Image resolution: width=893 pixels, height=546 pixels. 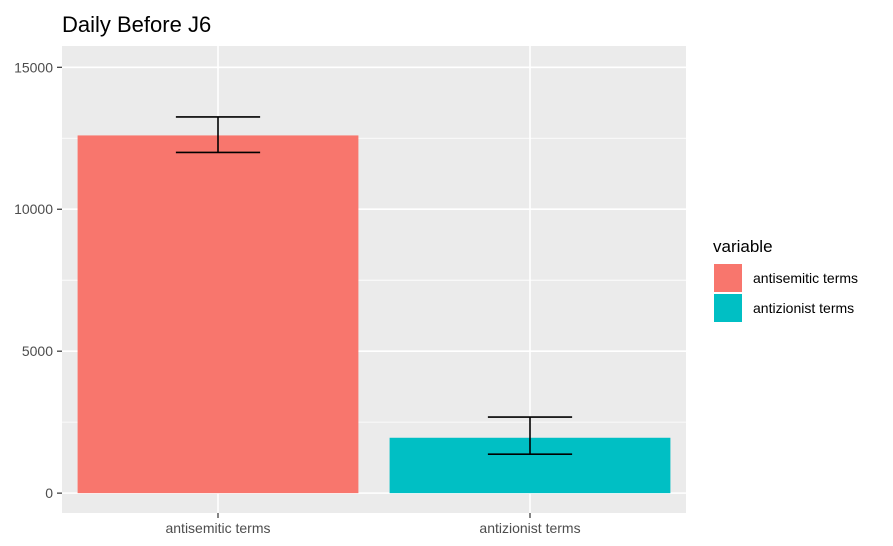 I want to click on x-tick-label: antisemitic terms, so click(x=217, y=528).